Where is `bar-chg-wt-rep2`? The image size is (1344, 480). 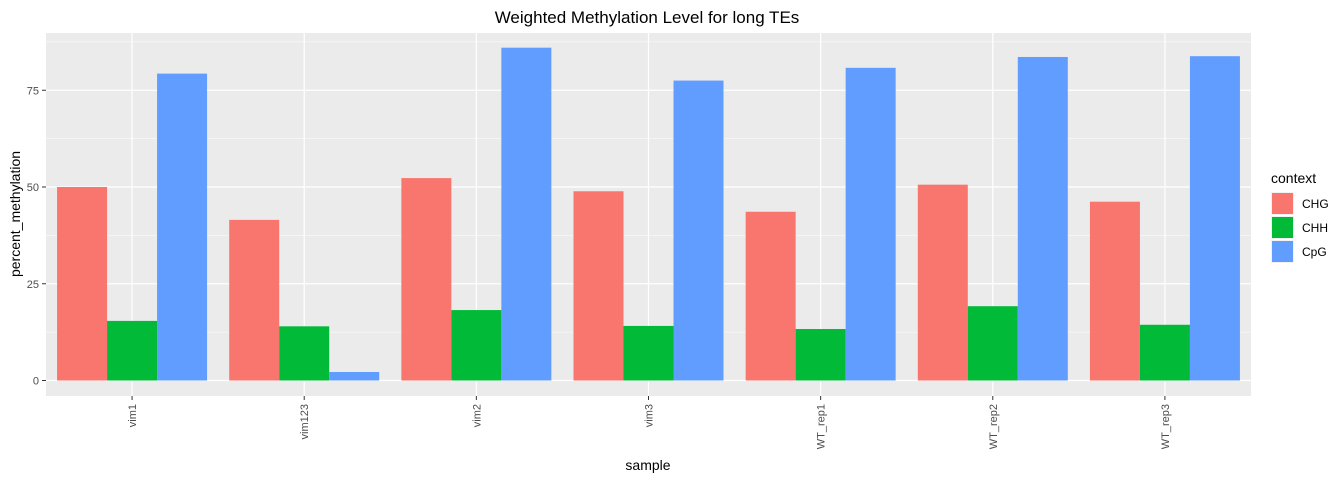
bar-chg-wt-rep2 is located at coordinates (942, 282).